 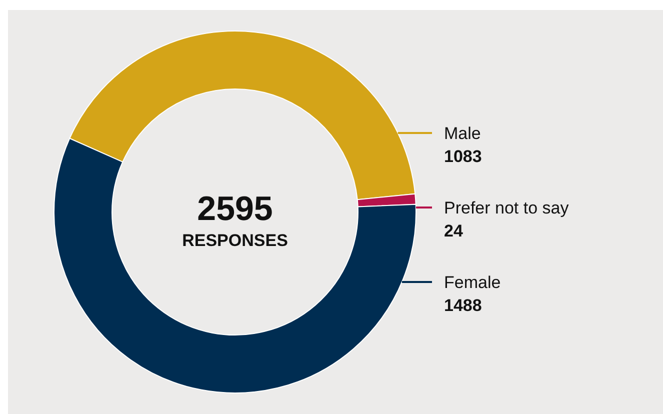 I want to click on data-label: 24, so click(x=454, y=231).